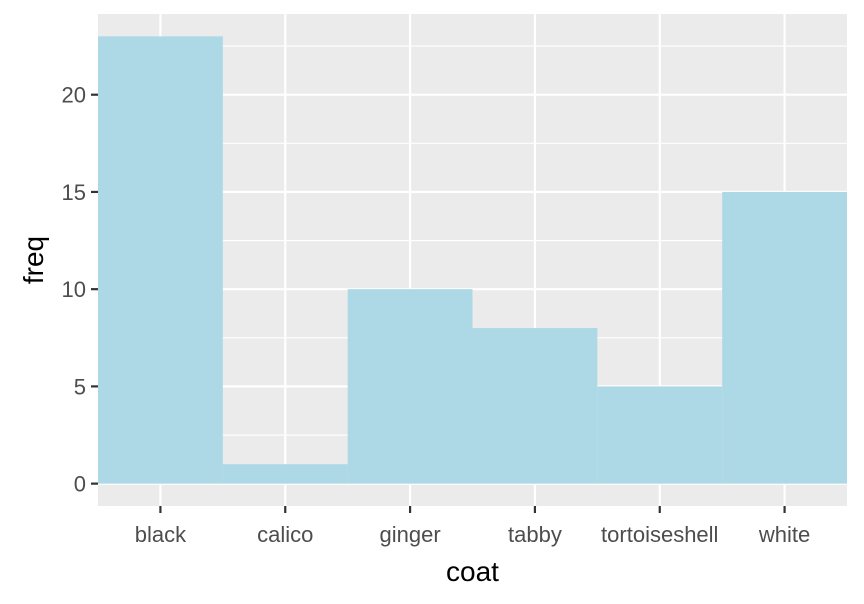 Image resolution: width=864 pixels, height=604 pixels. What do you see at coordinates (80, 386) in the screenshot?
I see `y-tick-label: 5` at bounding box center [80, 386].